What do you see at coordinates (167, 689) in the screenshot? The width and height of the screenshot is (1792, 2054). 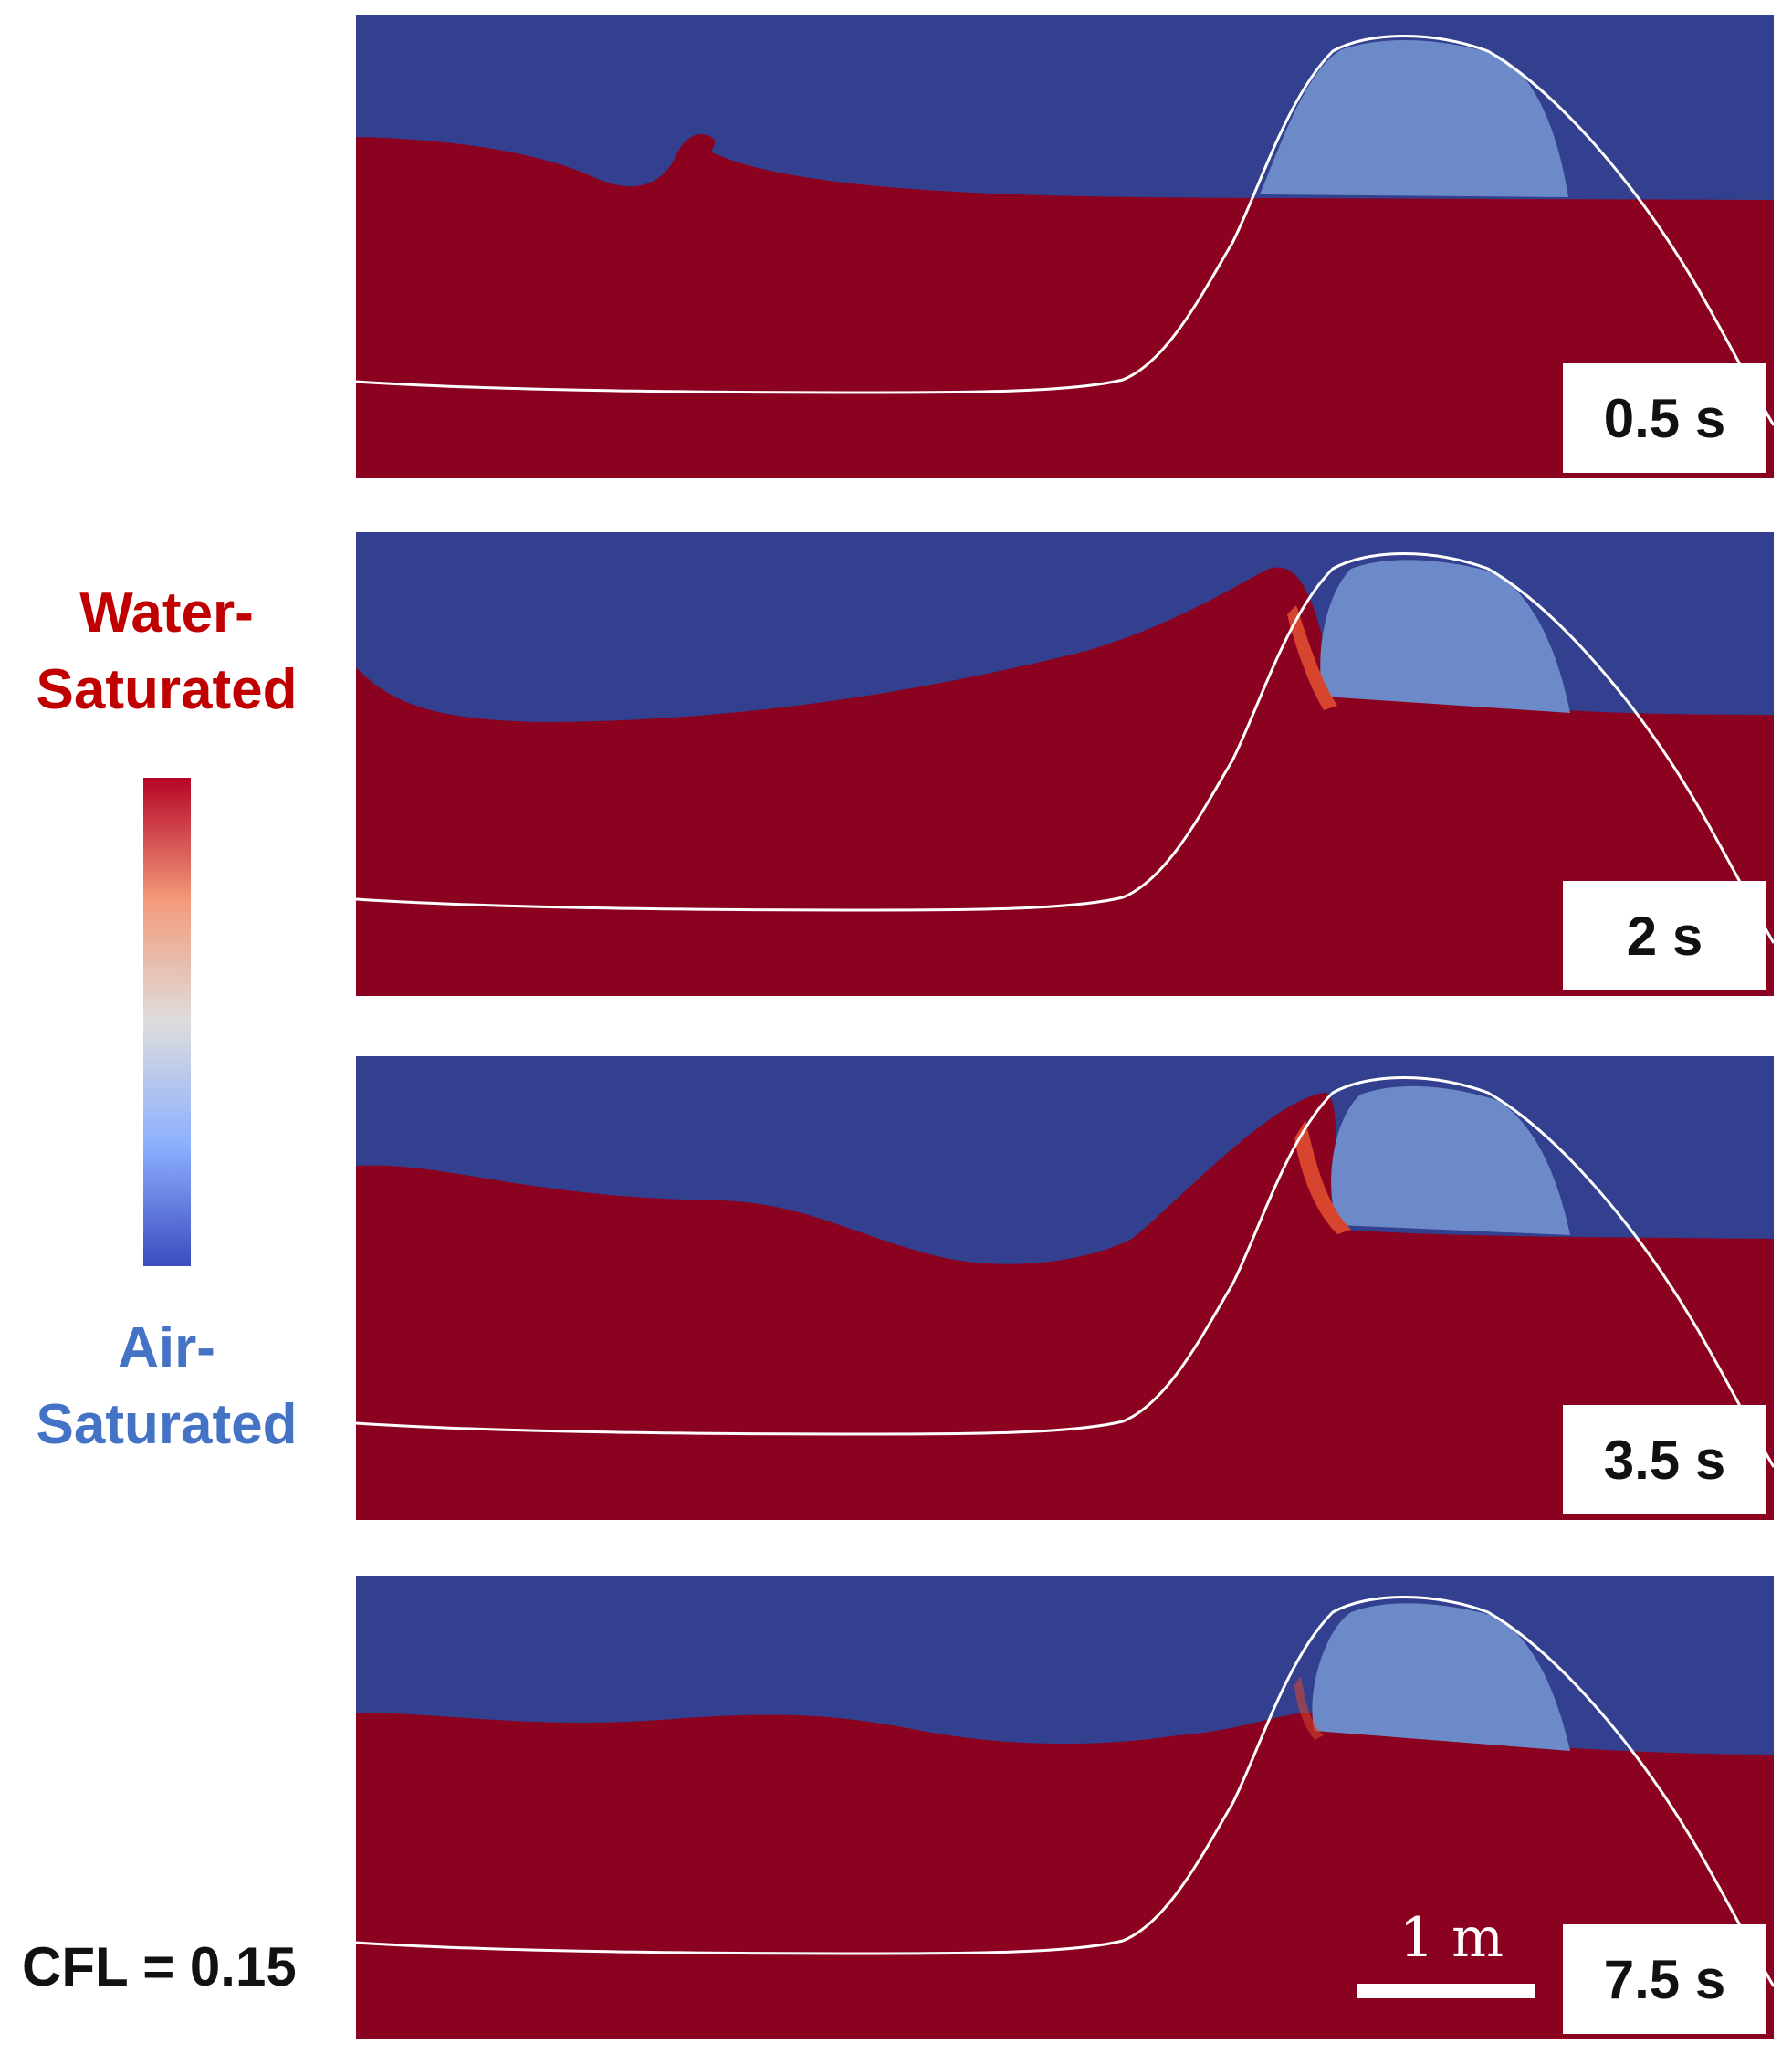 I see `legend-water-line2: Saturated` at bounding box center [167, 689].